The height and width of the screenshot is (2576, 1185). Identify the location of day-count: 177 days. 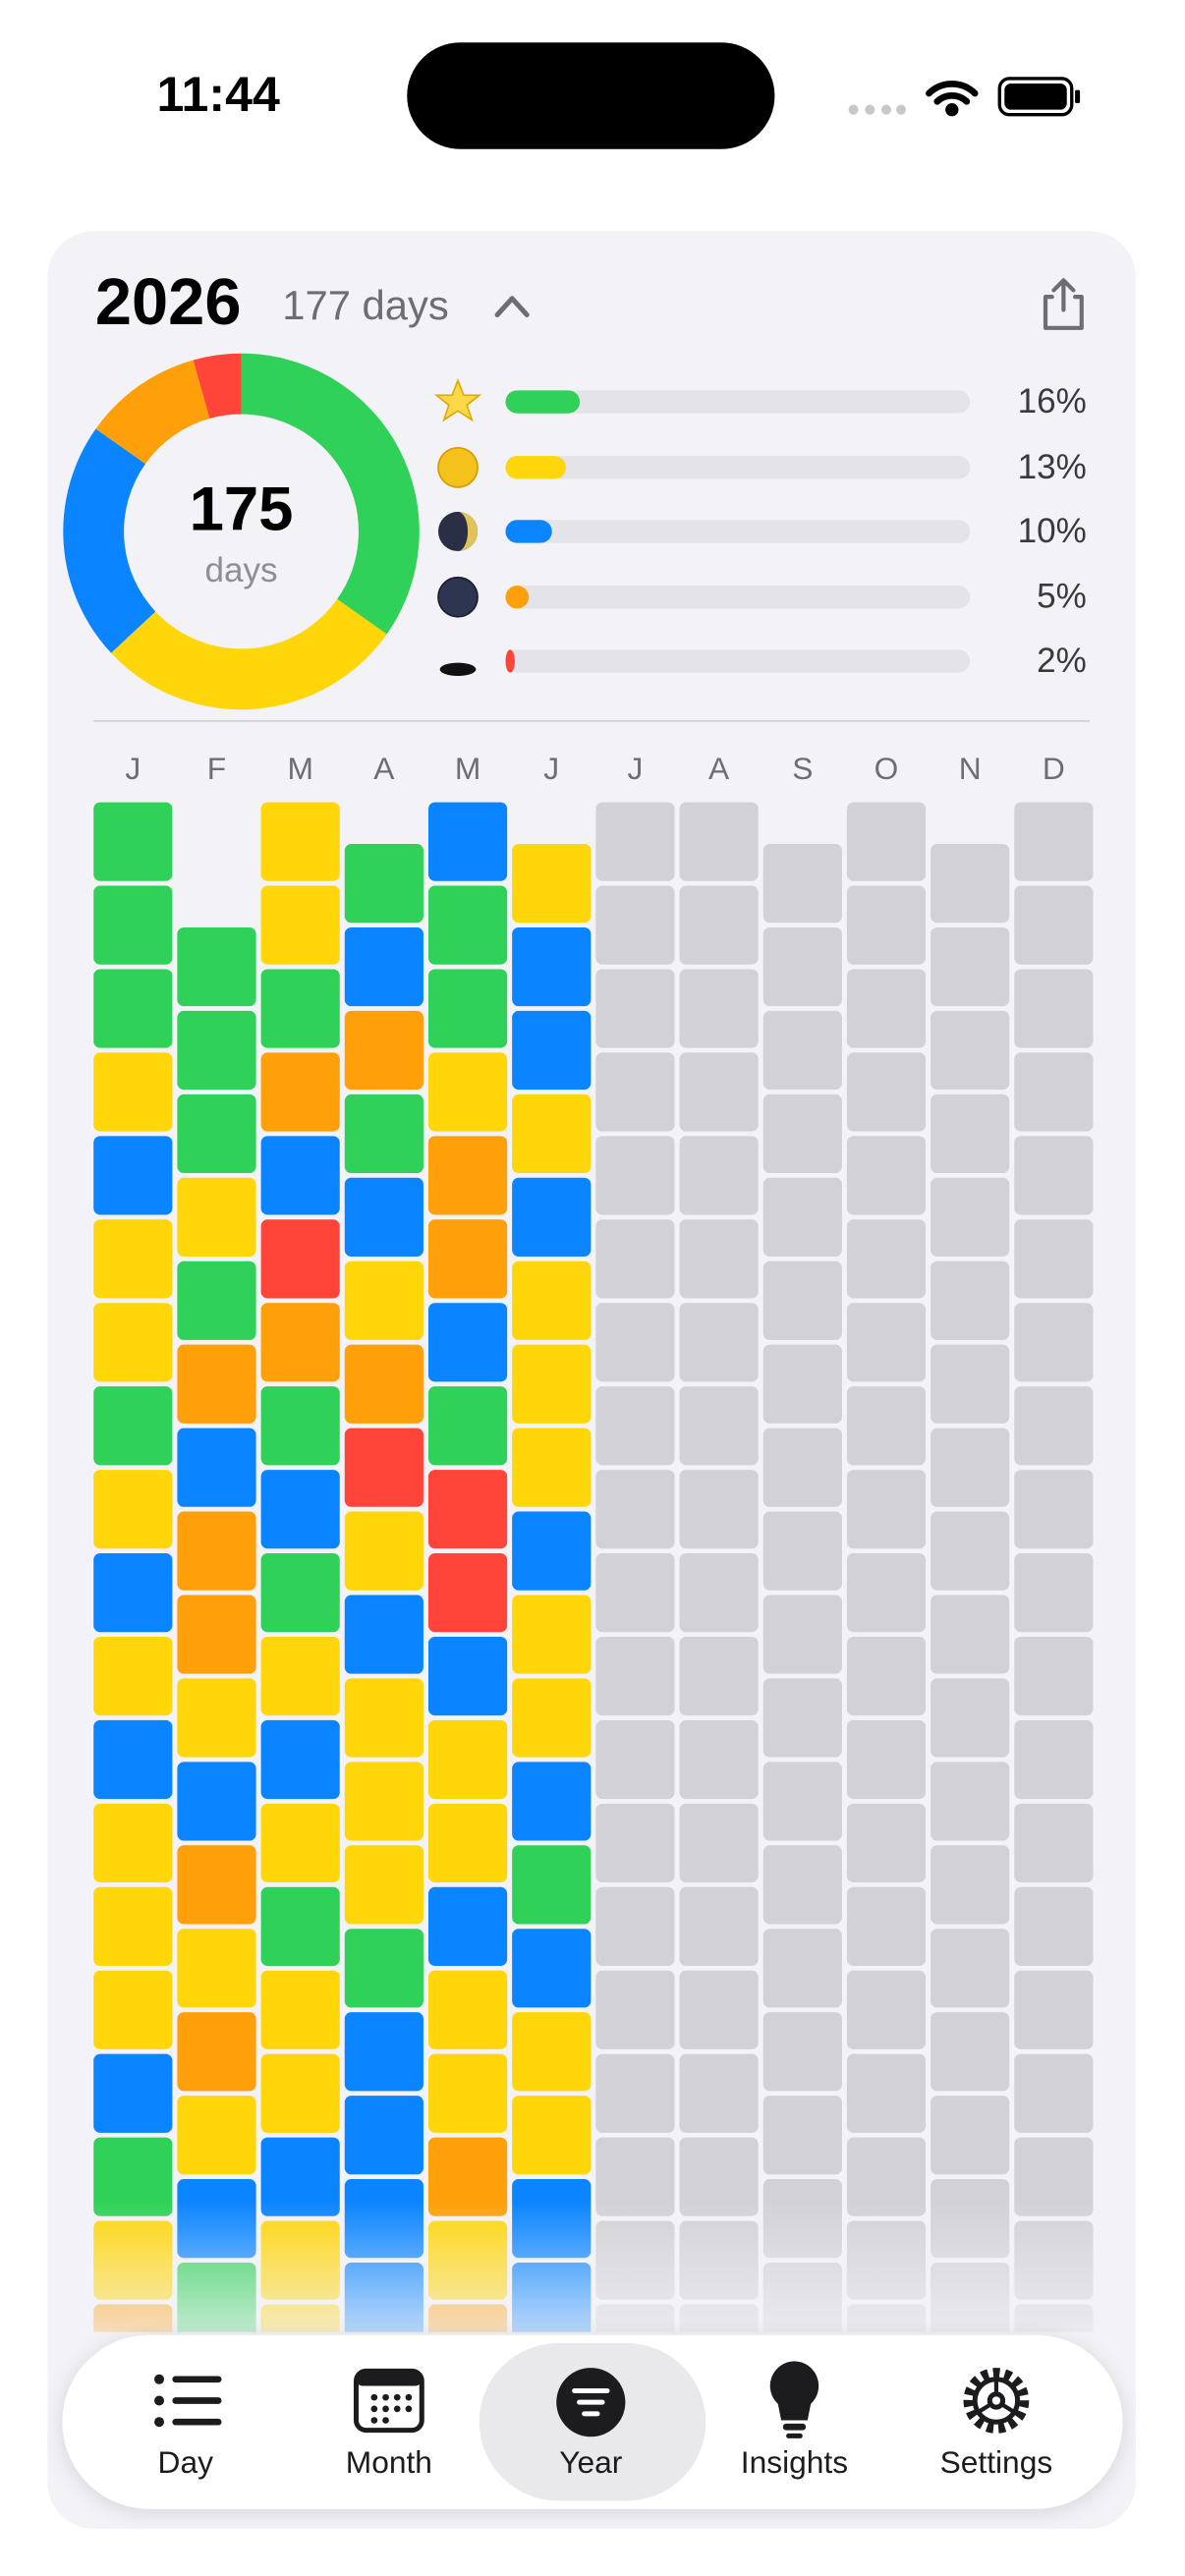
(365, 305).